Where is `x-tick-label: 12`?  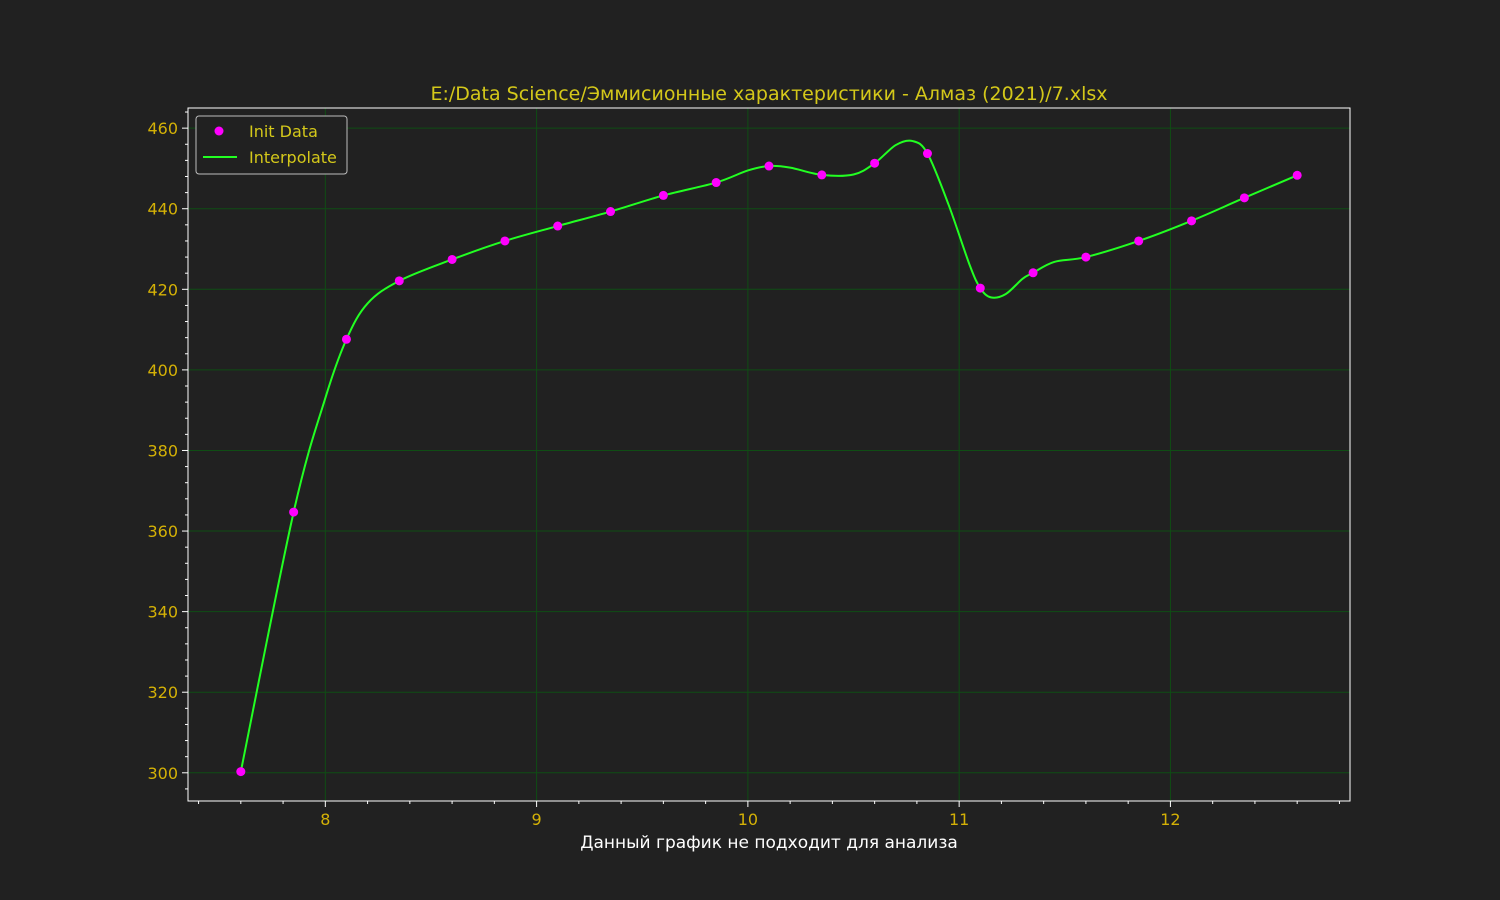 x-tick-label: 12 is located at coordinates (1170, 819).